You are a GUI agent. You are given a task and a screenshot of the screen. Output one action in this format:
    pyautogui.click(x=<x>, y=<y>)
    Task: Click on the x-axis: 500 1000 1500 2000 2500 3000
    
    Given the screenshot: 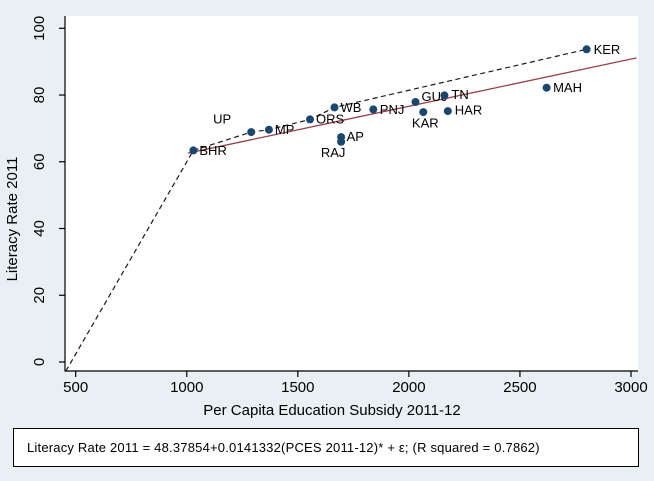 What is the action you would take?
    pyautogui.click(x=355, y=383)
    